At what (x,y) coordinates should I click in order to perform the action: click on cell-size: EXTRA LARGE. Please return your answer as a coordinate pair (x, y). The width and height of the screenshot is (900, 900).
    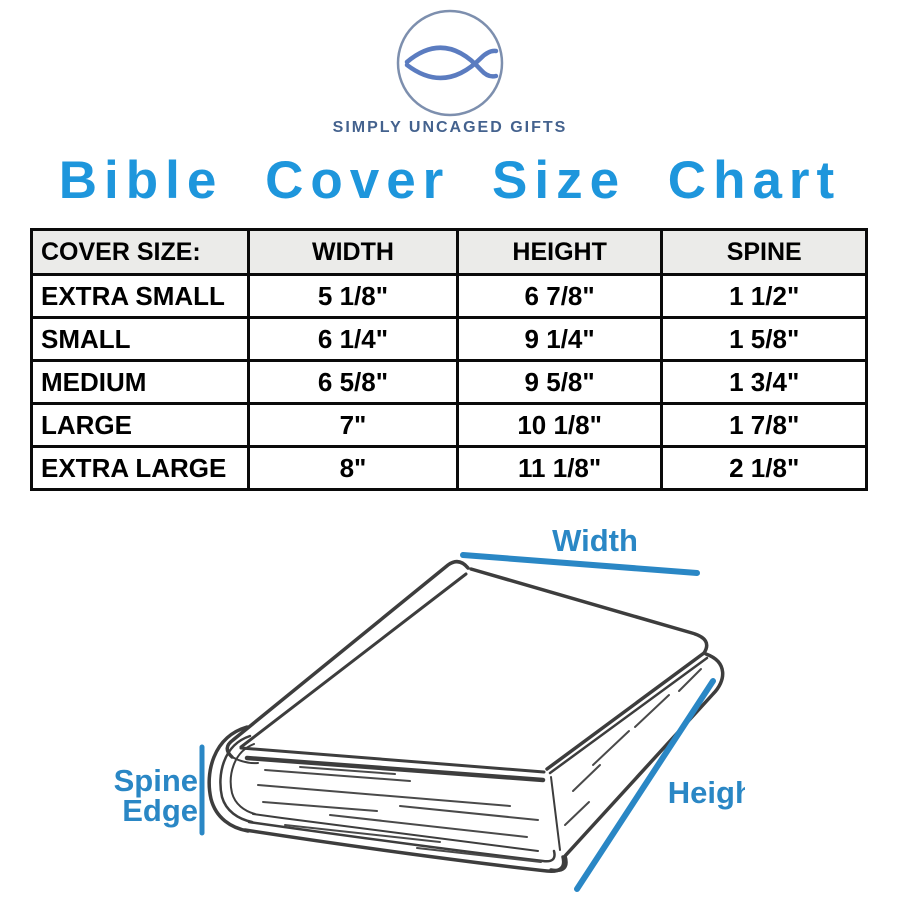
    Looking at the image, I should click on (140, 468).